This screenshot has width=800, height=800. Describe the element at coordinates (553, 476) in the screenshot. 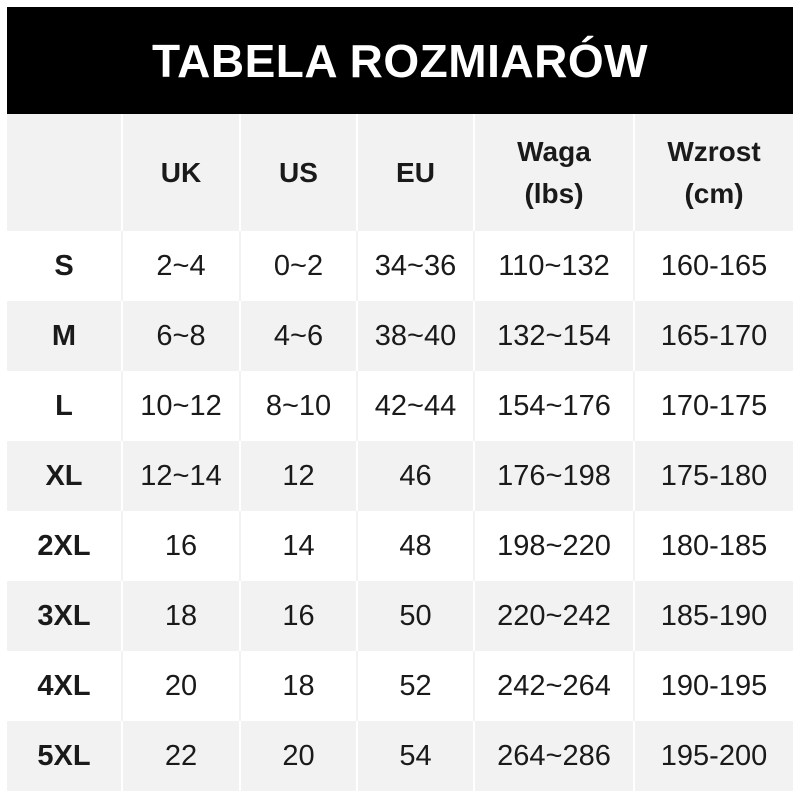

I see `table-cell: 176~198` at that location.